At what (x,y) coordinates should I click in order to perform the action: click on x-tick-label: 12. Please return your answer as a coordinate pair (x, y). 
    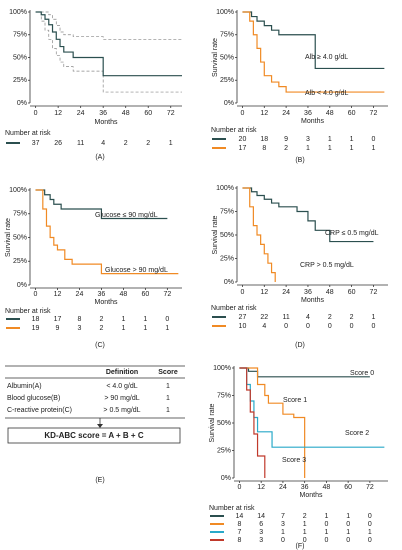
    Looking at the image, I should click on (58, 294).